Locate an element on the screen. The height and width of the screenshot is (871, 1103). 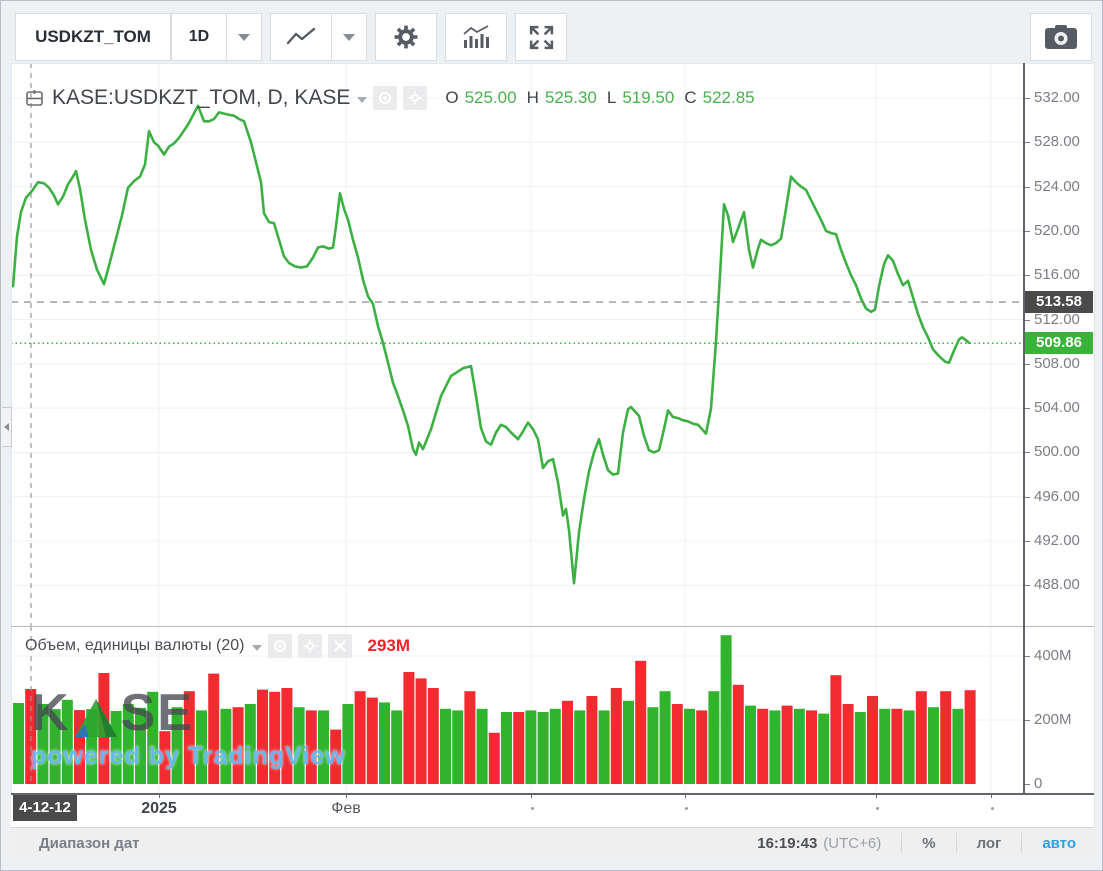
chart-type-dropdown-button is located at coordinates (349, 37).